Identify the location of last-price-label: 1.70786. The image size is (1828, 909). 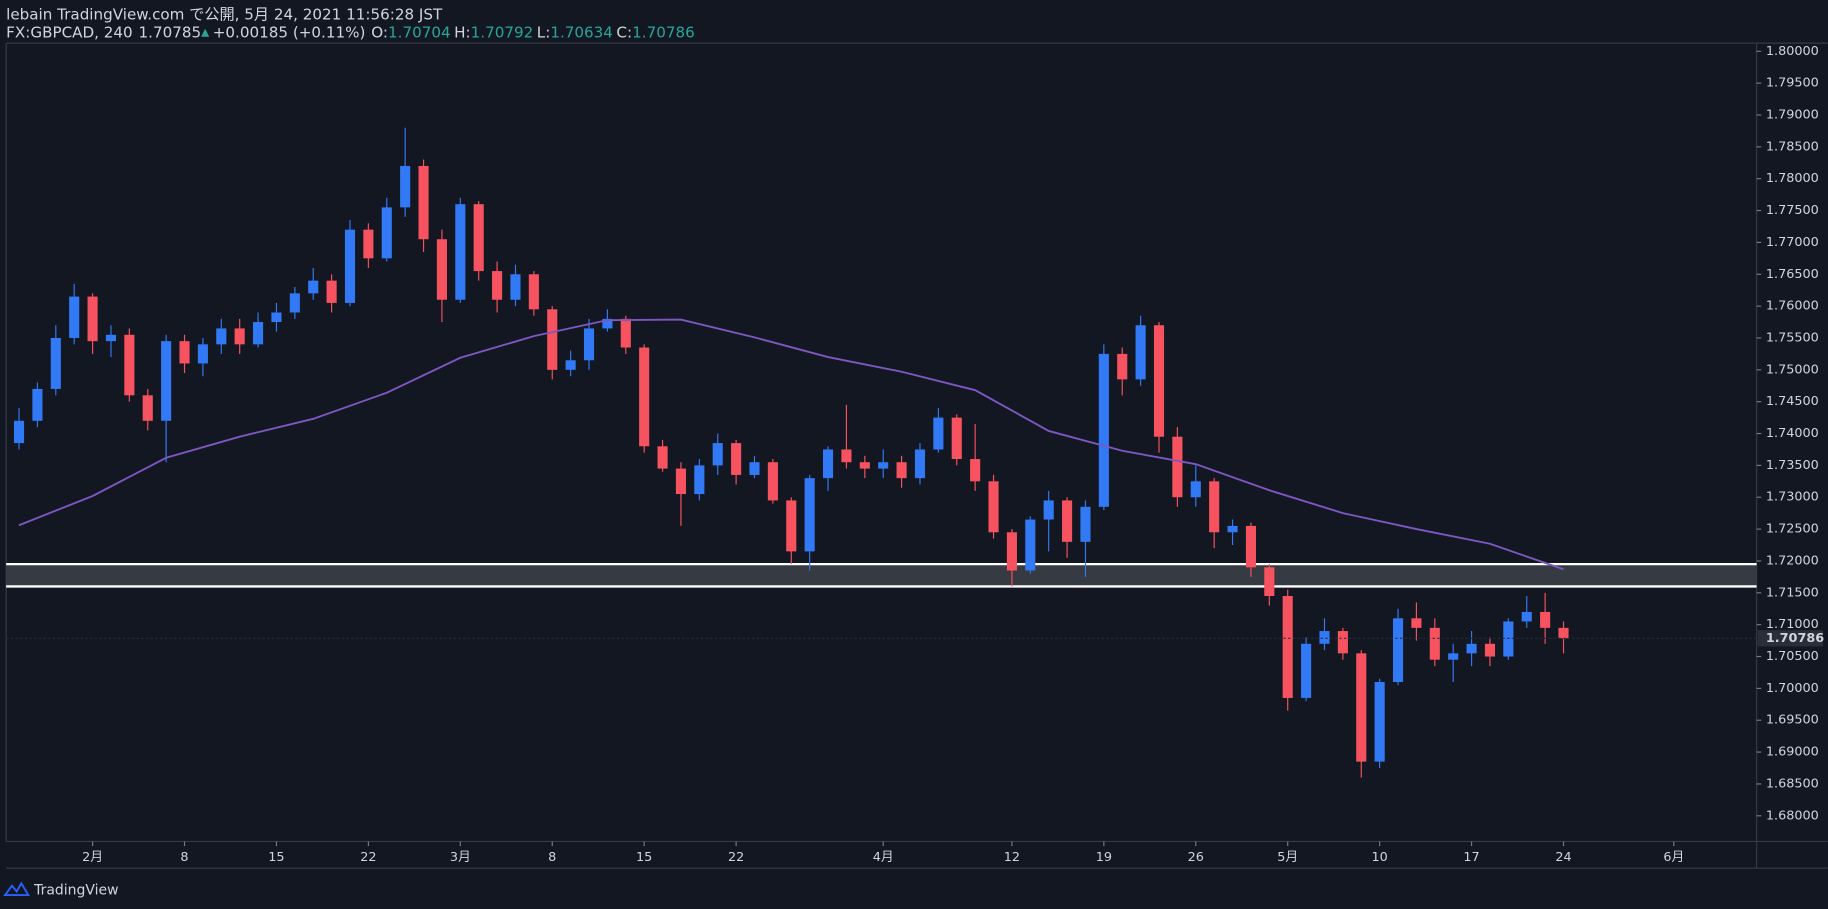
(1795, 638).